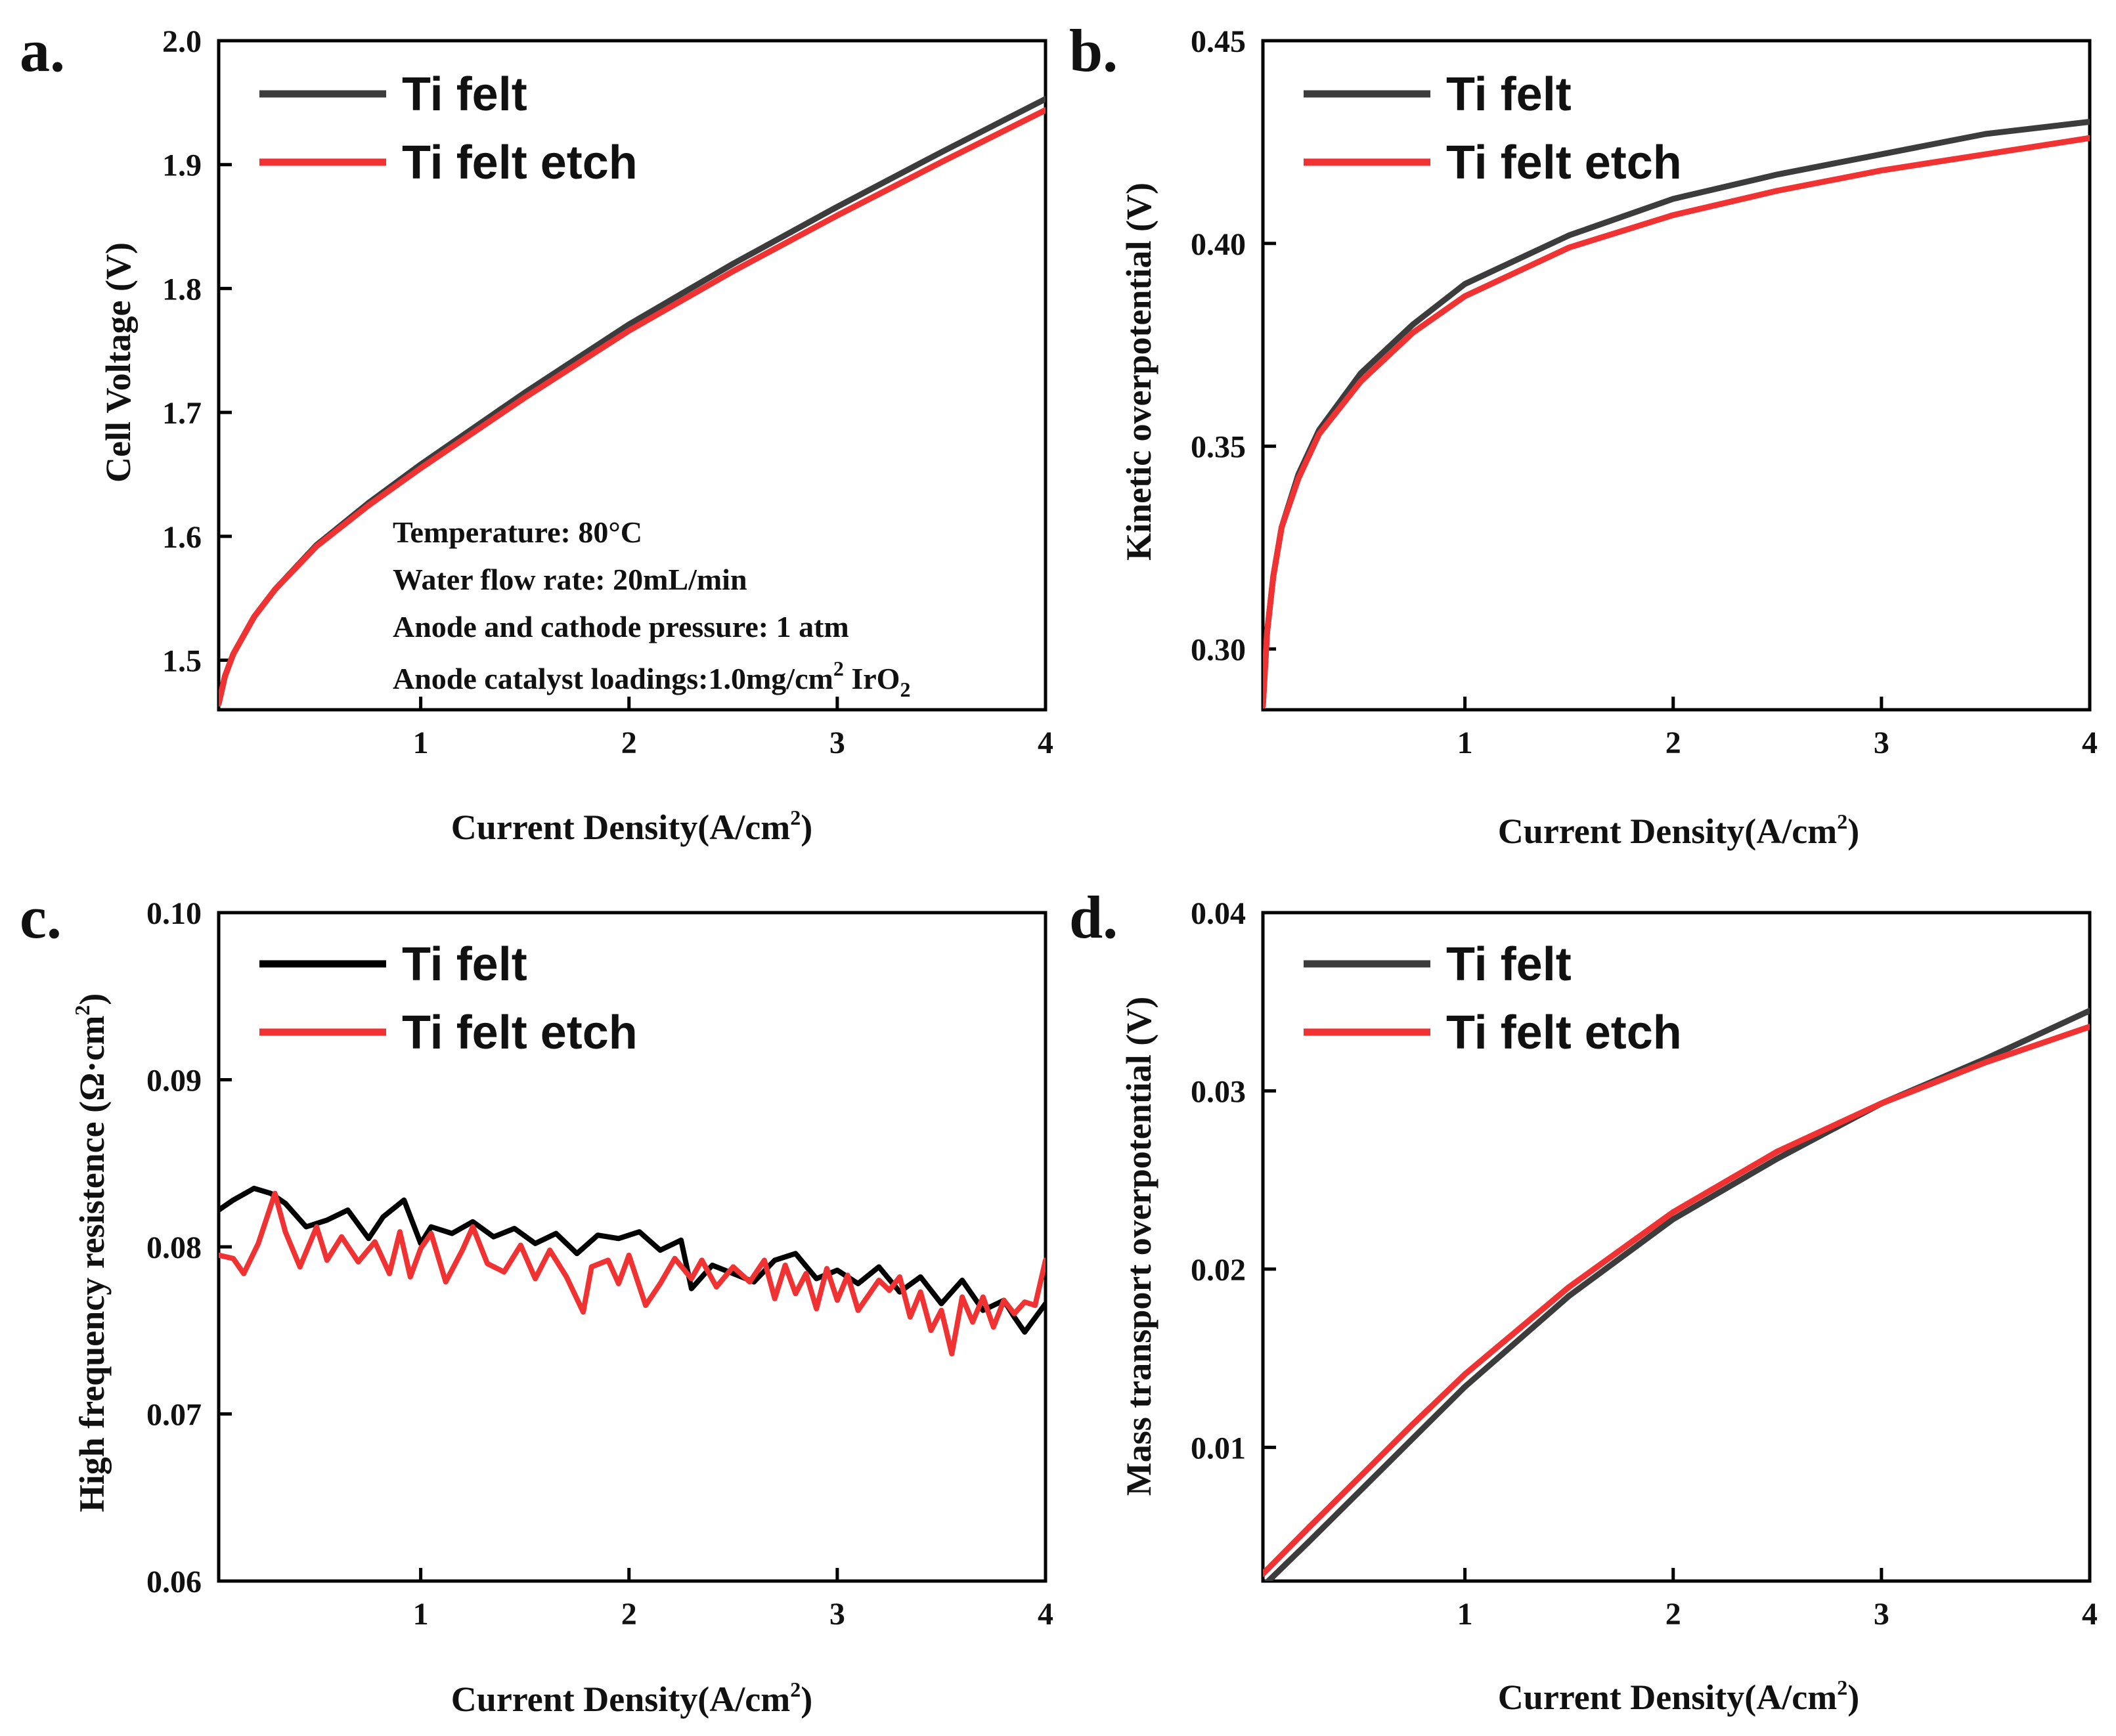 The image size is (2116, 1736). Describe the element at coordinates (1093, 917) in the screenshot. I see `panel-label: d.` at that location.